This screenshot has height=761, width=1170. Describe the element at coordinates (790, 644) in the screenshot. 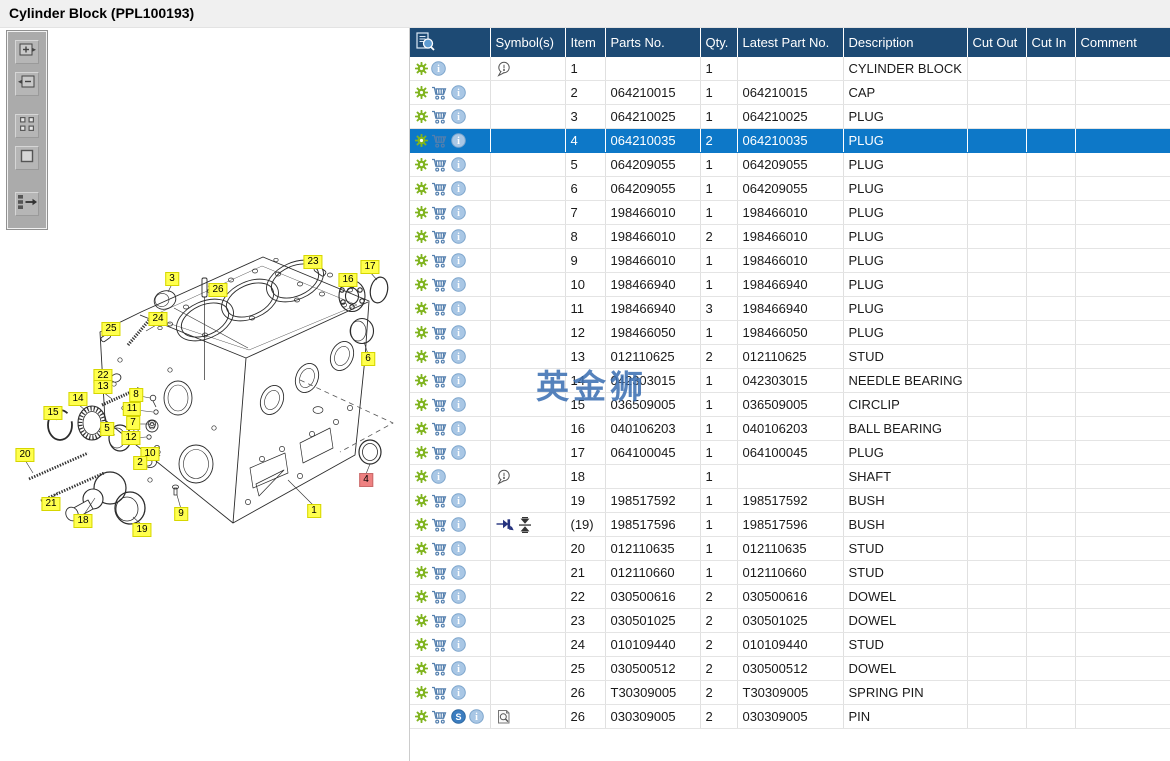

I see `table-row: i 24 010109440 2 010109440 STUD` at that location.